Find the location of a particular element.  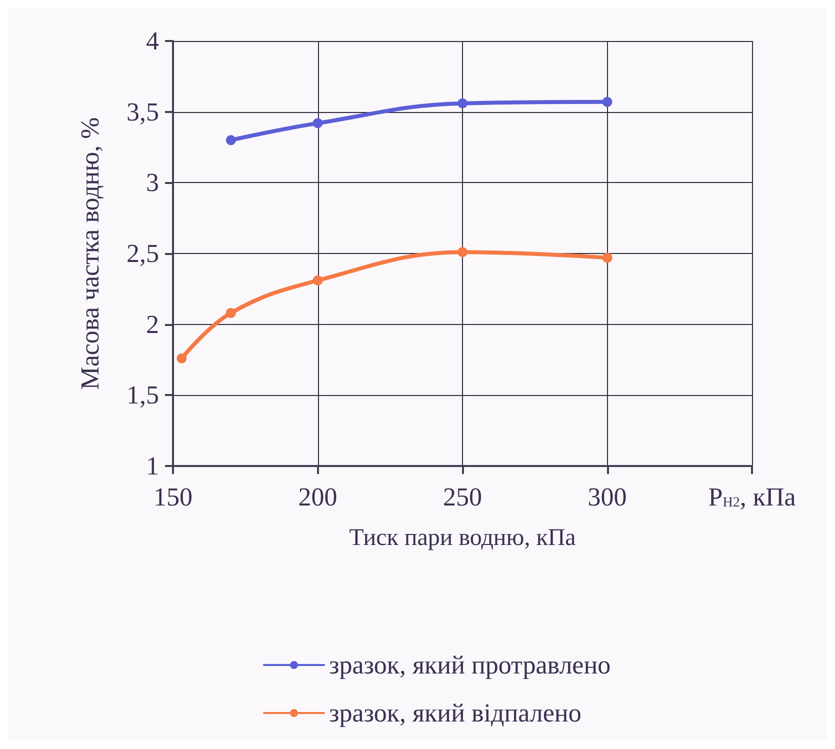

x-tick-label: 250 is located at coordinates (462, 497).